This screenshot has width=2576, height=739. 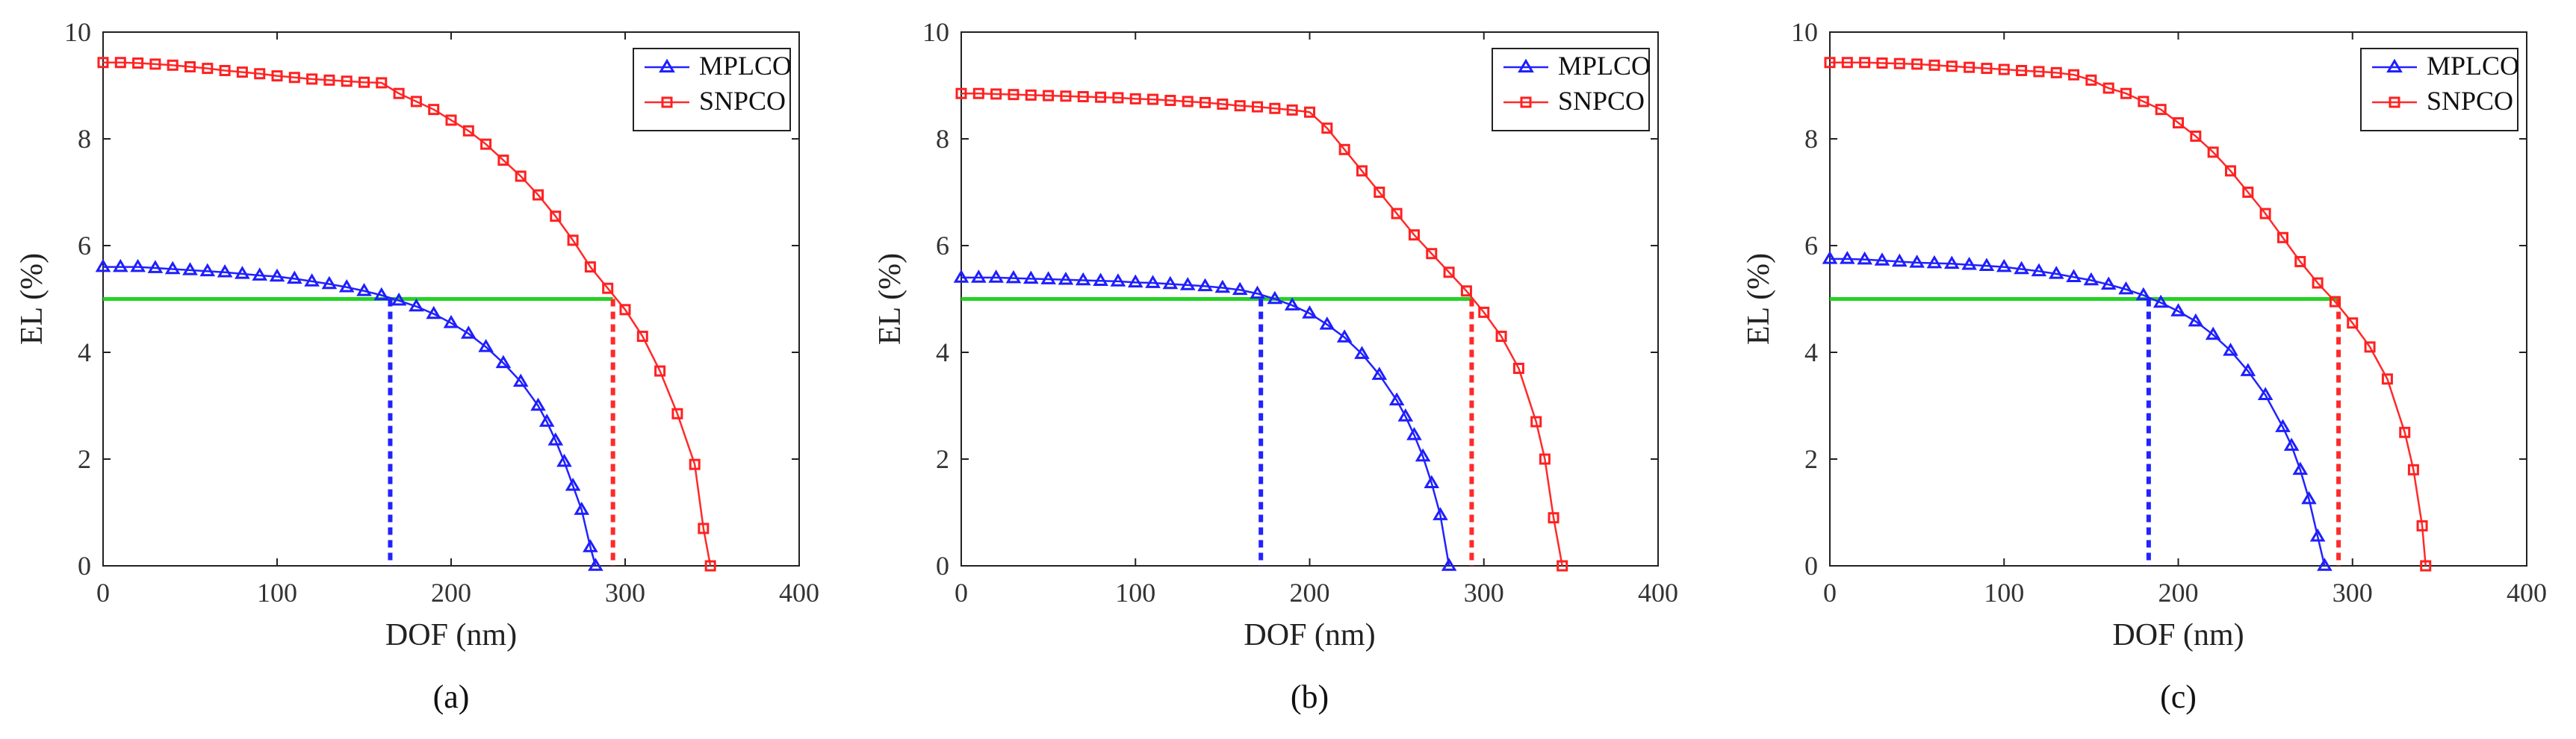 I want to click on mplco-series-line, so click(x=350, y=416).